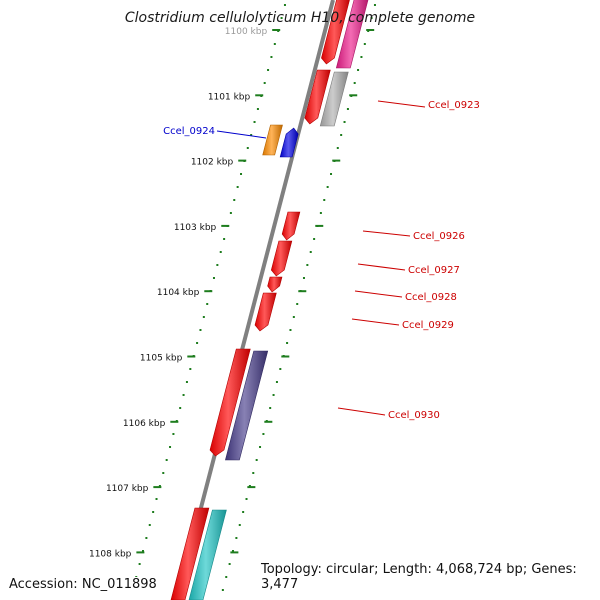 This screenshot has height=600, width=600. Describe the element at coordinates (178, 293) in the screenshot. I see `ruler-tick-label: 1104 kbp` at that location.